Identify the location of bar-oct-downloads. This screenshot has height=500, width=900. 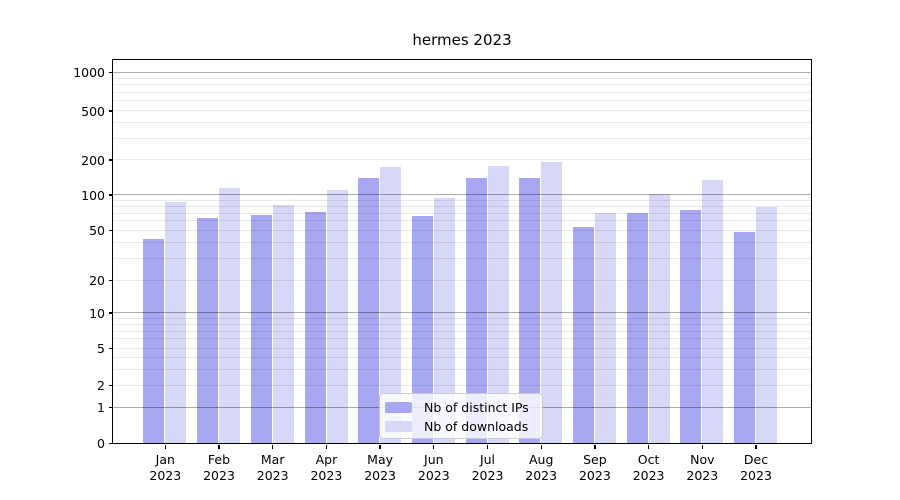
(659, 318).